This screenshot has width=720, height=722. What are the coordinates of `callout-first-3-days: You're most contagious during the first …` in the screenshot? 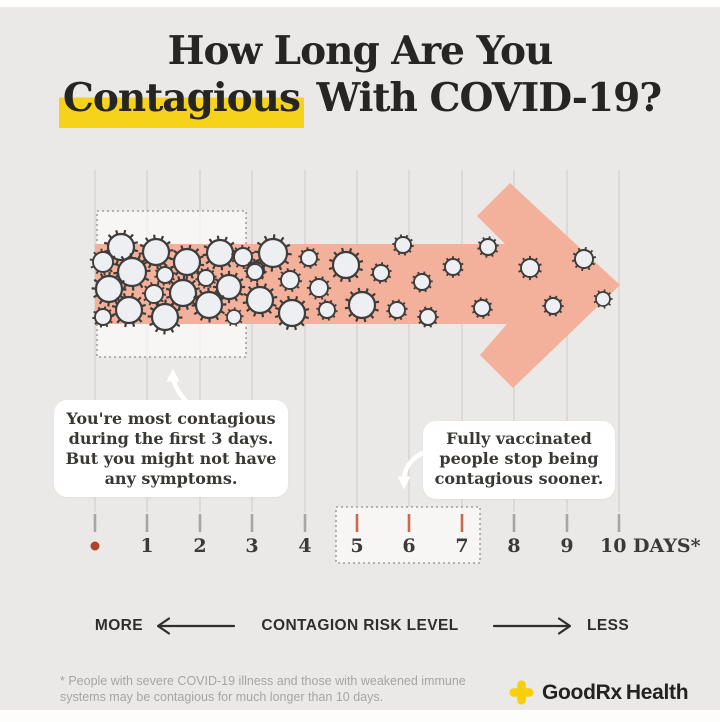 It's located at (171, 448).